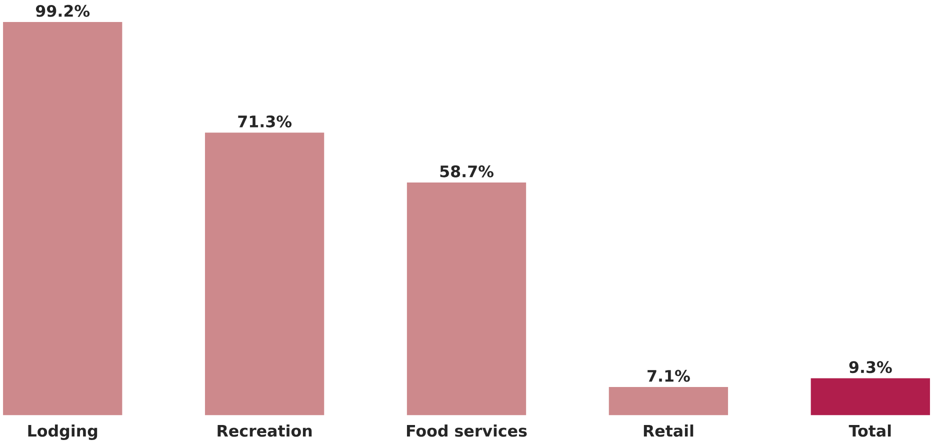 Image resolution: width=933 pixels, height=445 pixels. Describe the element at coordinates (870, 367) in the screenshot. I see `data-label: 9.3%` at that location.